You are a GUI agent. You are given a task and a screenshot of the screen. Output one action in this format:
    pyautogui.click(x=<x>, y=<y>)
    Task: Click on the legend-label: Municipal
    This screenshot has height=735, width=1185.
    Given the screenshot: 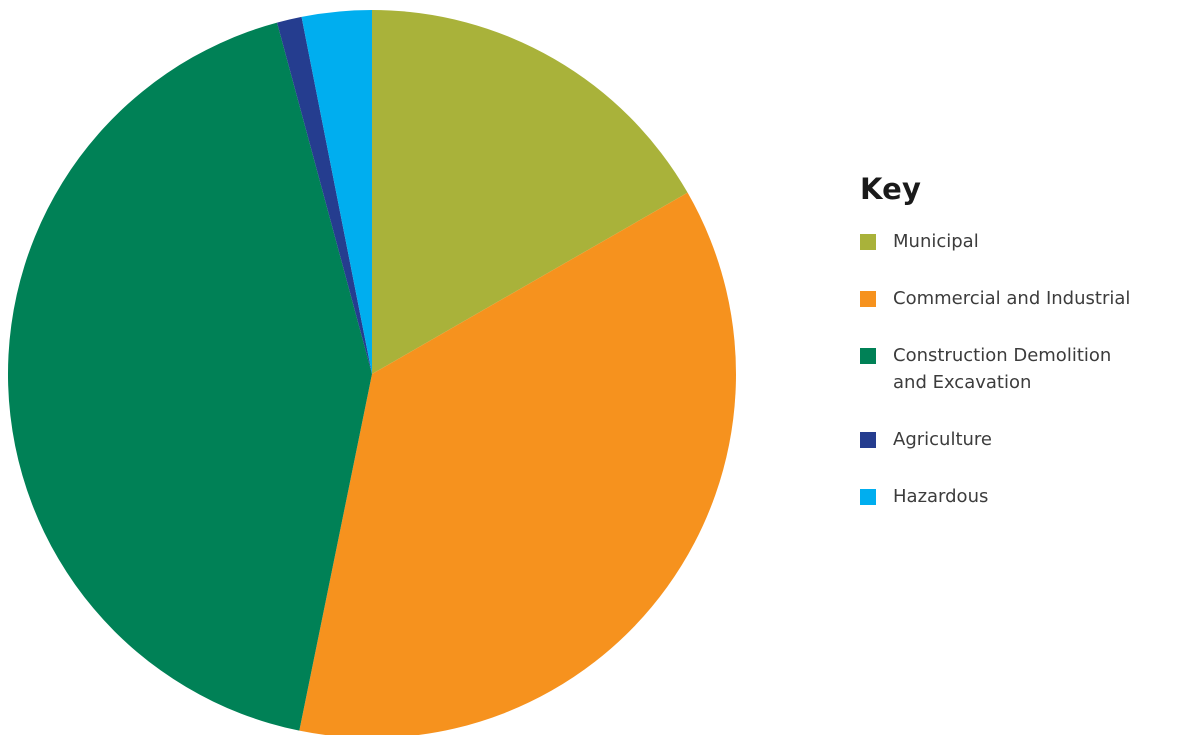 What is the action you would take?
    pyautogui.click(x=936, y=241)
    